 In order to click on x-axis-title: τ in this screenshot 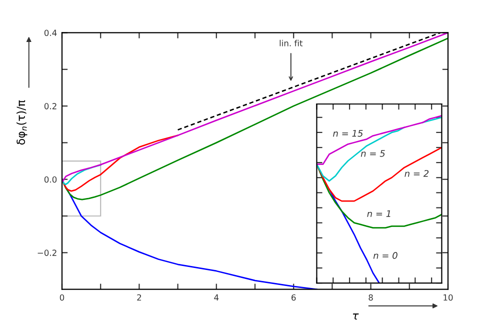, I will do `click(355, 316)`.